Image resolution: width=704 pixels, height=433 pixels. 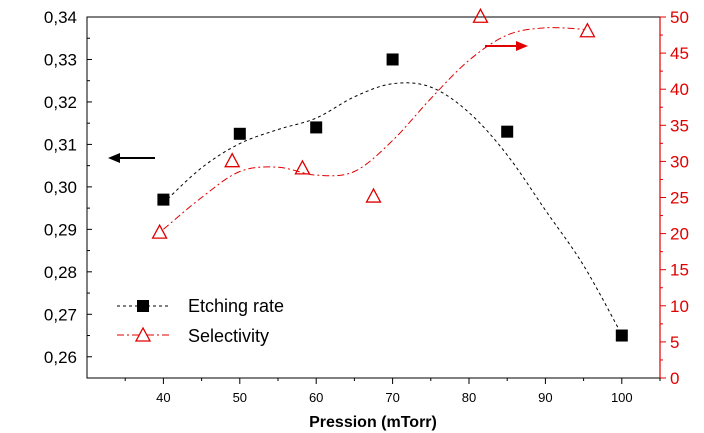 I want to click on left-tick-label: 0,33, so click(x=60, y=59).